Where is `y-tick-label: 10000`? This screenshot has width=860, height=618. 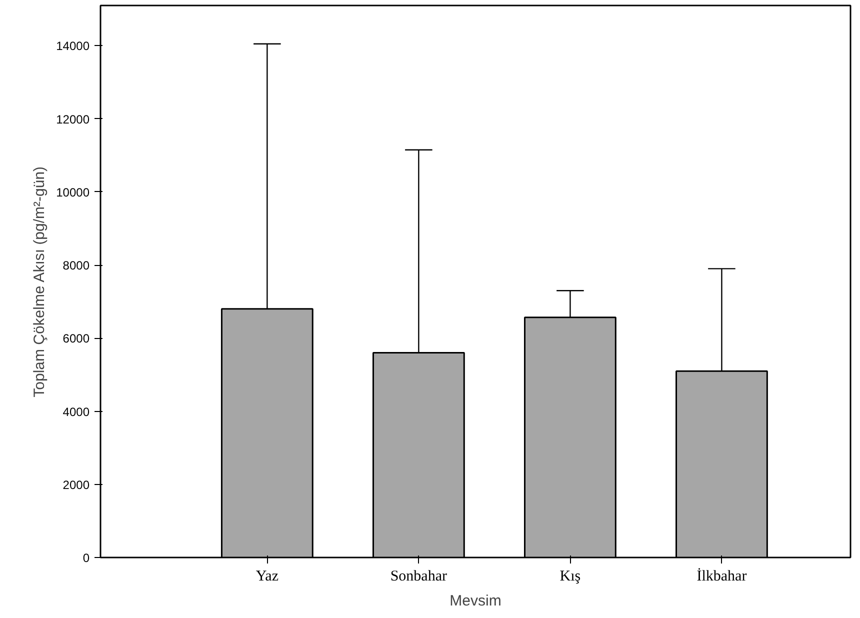 y-tick-label: 10000 is located at coordinates (73, 192).